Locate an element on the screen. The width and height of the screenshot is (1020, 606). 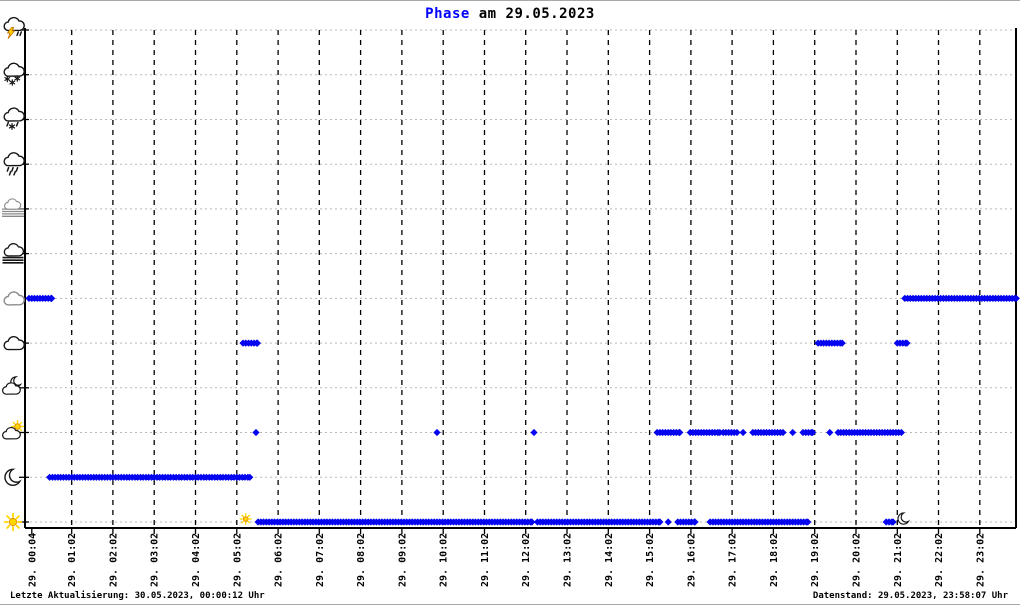
chart-title: Phase am 29.05.2023 is located at coordinates (510, 14).